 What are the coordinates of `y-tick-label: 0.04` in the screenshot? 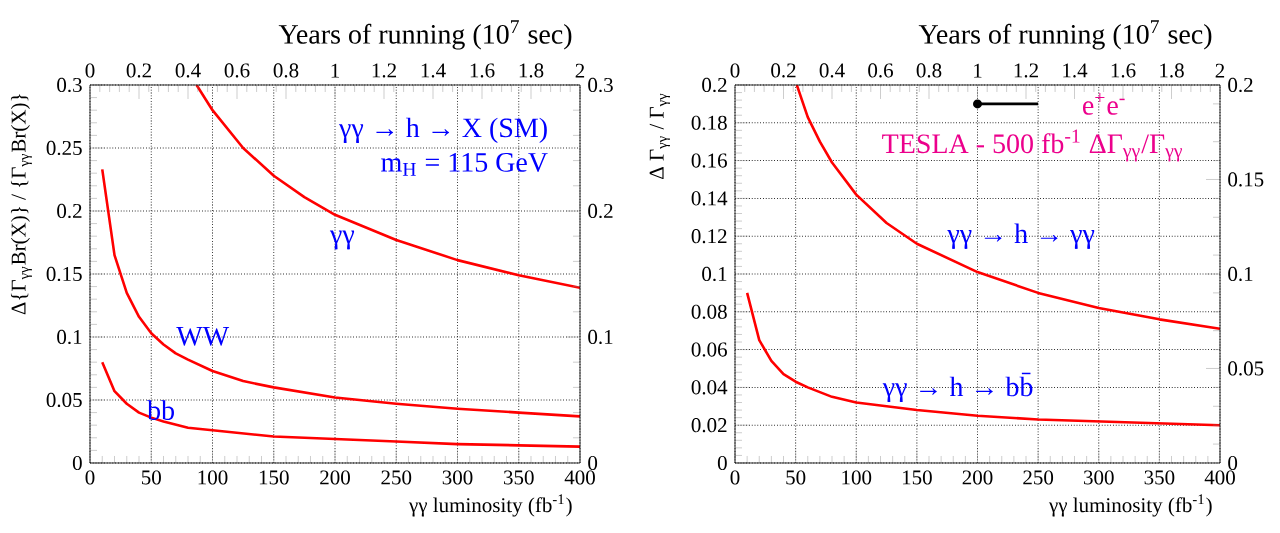 It's located at (709, 387).